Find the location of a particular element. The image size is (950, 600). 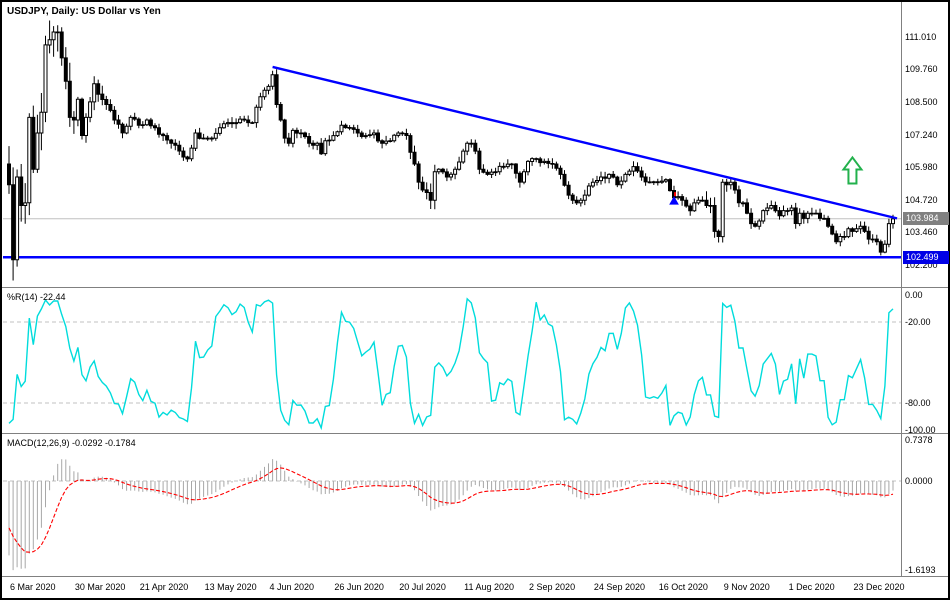

macd-signal-line is located at coordinates (451, 510).